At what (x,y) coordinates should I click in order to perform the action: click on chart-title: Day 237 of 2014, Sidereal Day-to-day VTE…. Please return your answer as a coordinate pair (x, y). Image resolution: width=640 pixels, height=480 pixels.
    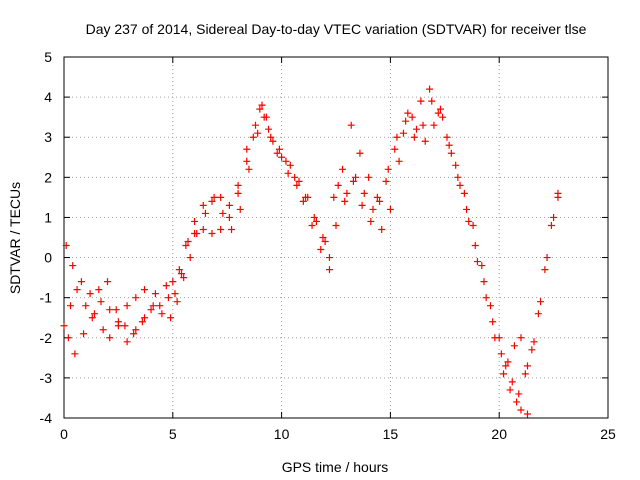
    Looking at the image, I should click on (336, 29).